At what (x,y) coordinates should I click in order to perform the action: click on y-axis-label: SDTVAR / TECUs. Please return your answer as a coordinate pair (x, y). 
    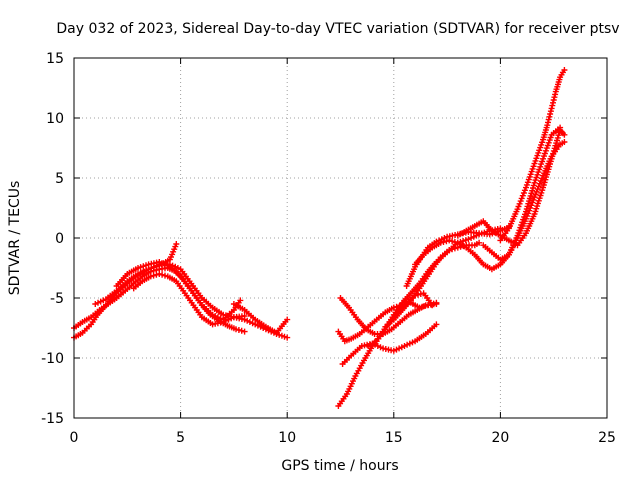
    Looking at the image, I should click on (15, 238).